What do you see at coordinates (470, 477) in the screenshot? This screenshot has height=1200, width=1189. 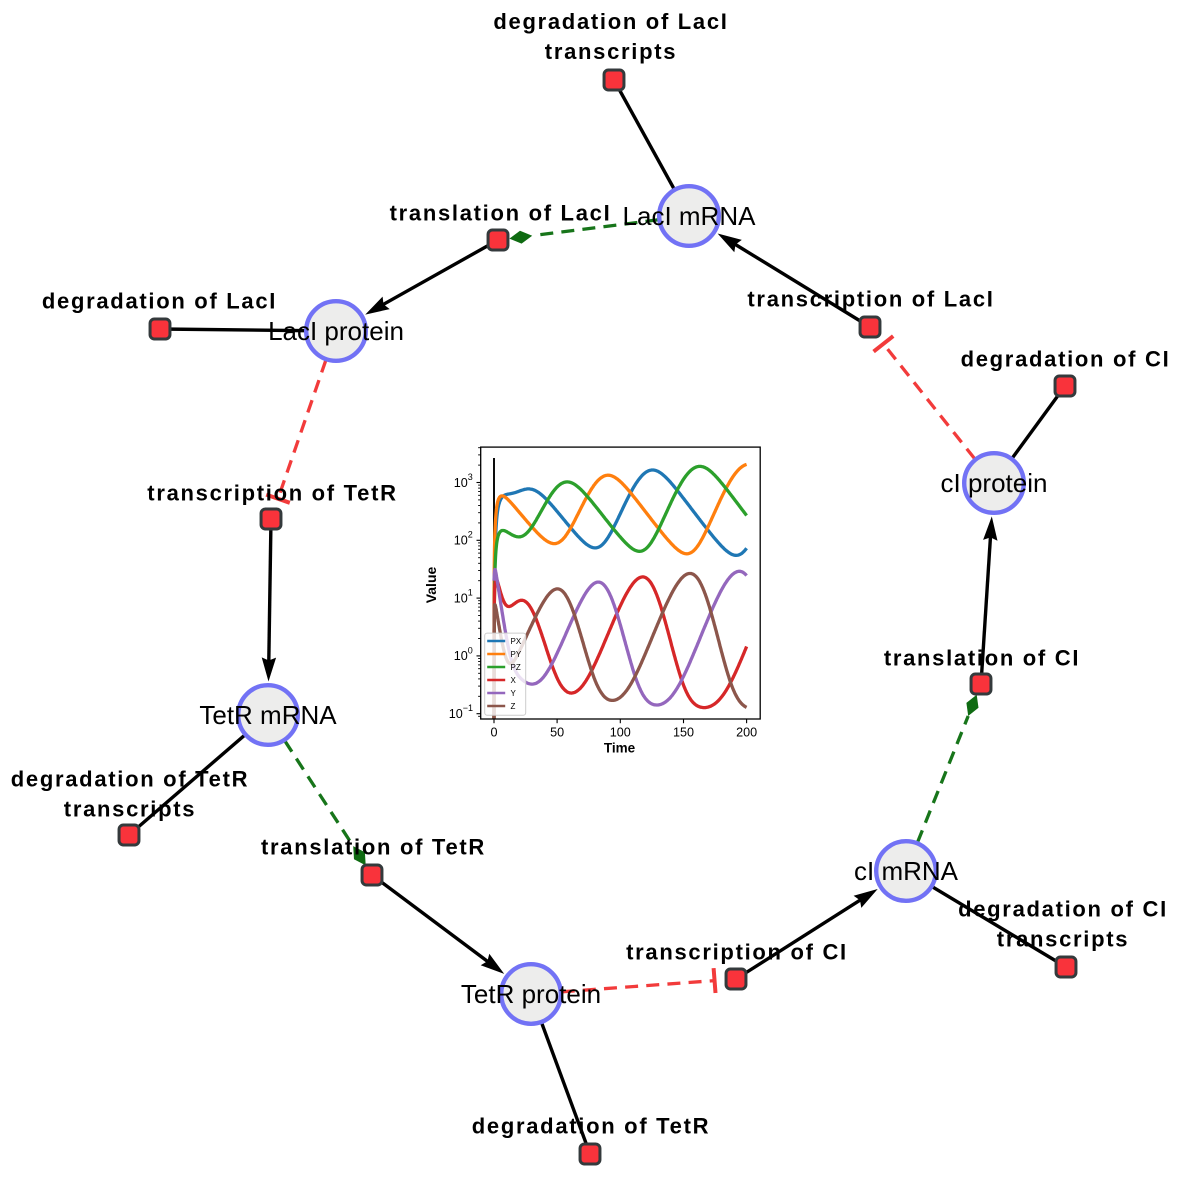 I see `svg-text: 3` at bounding box center [470, 477].